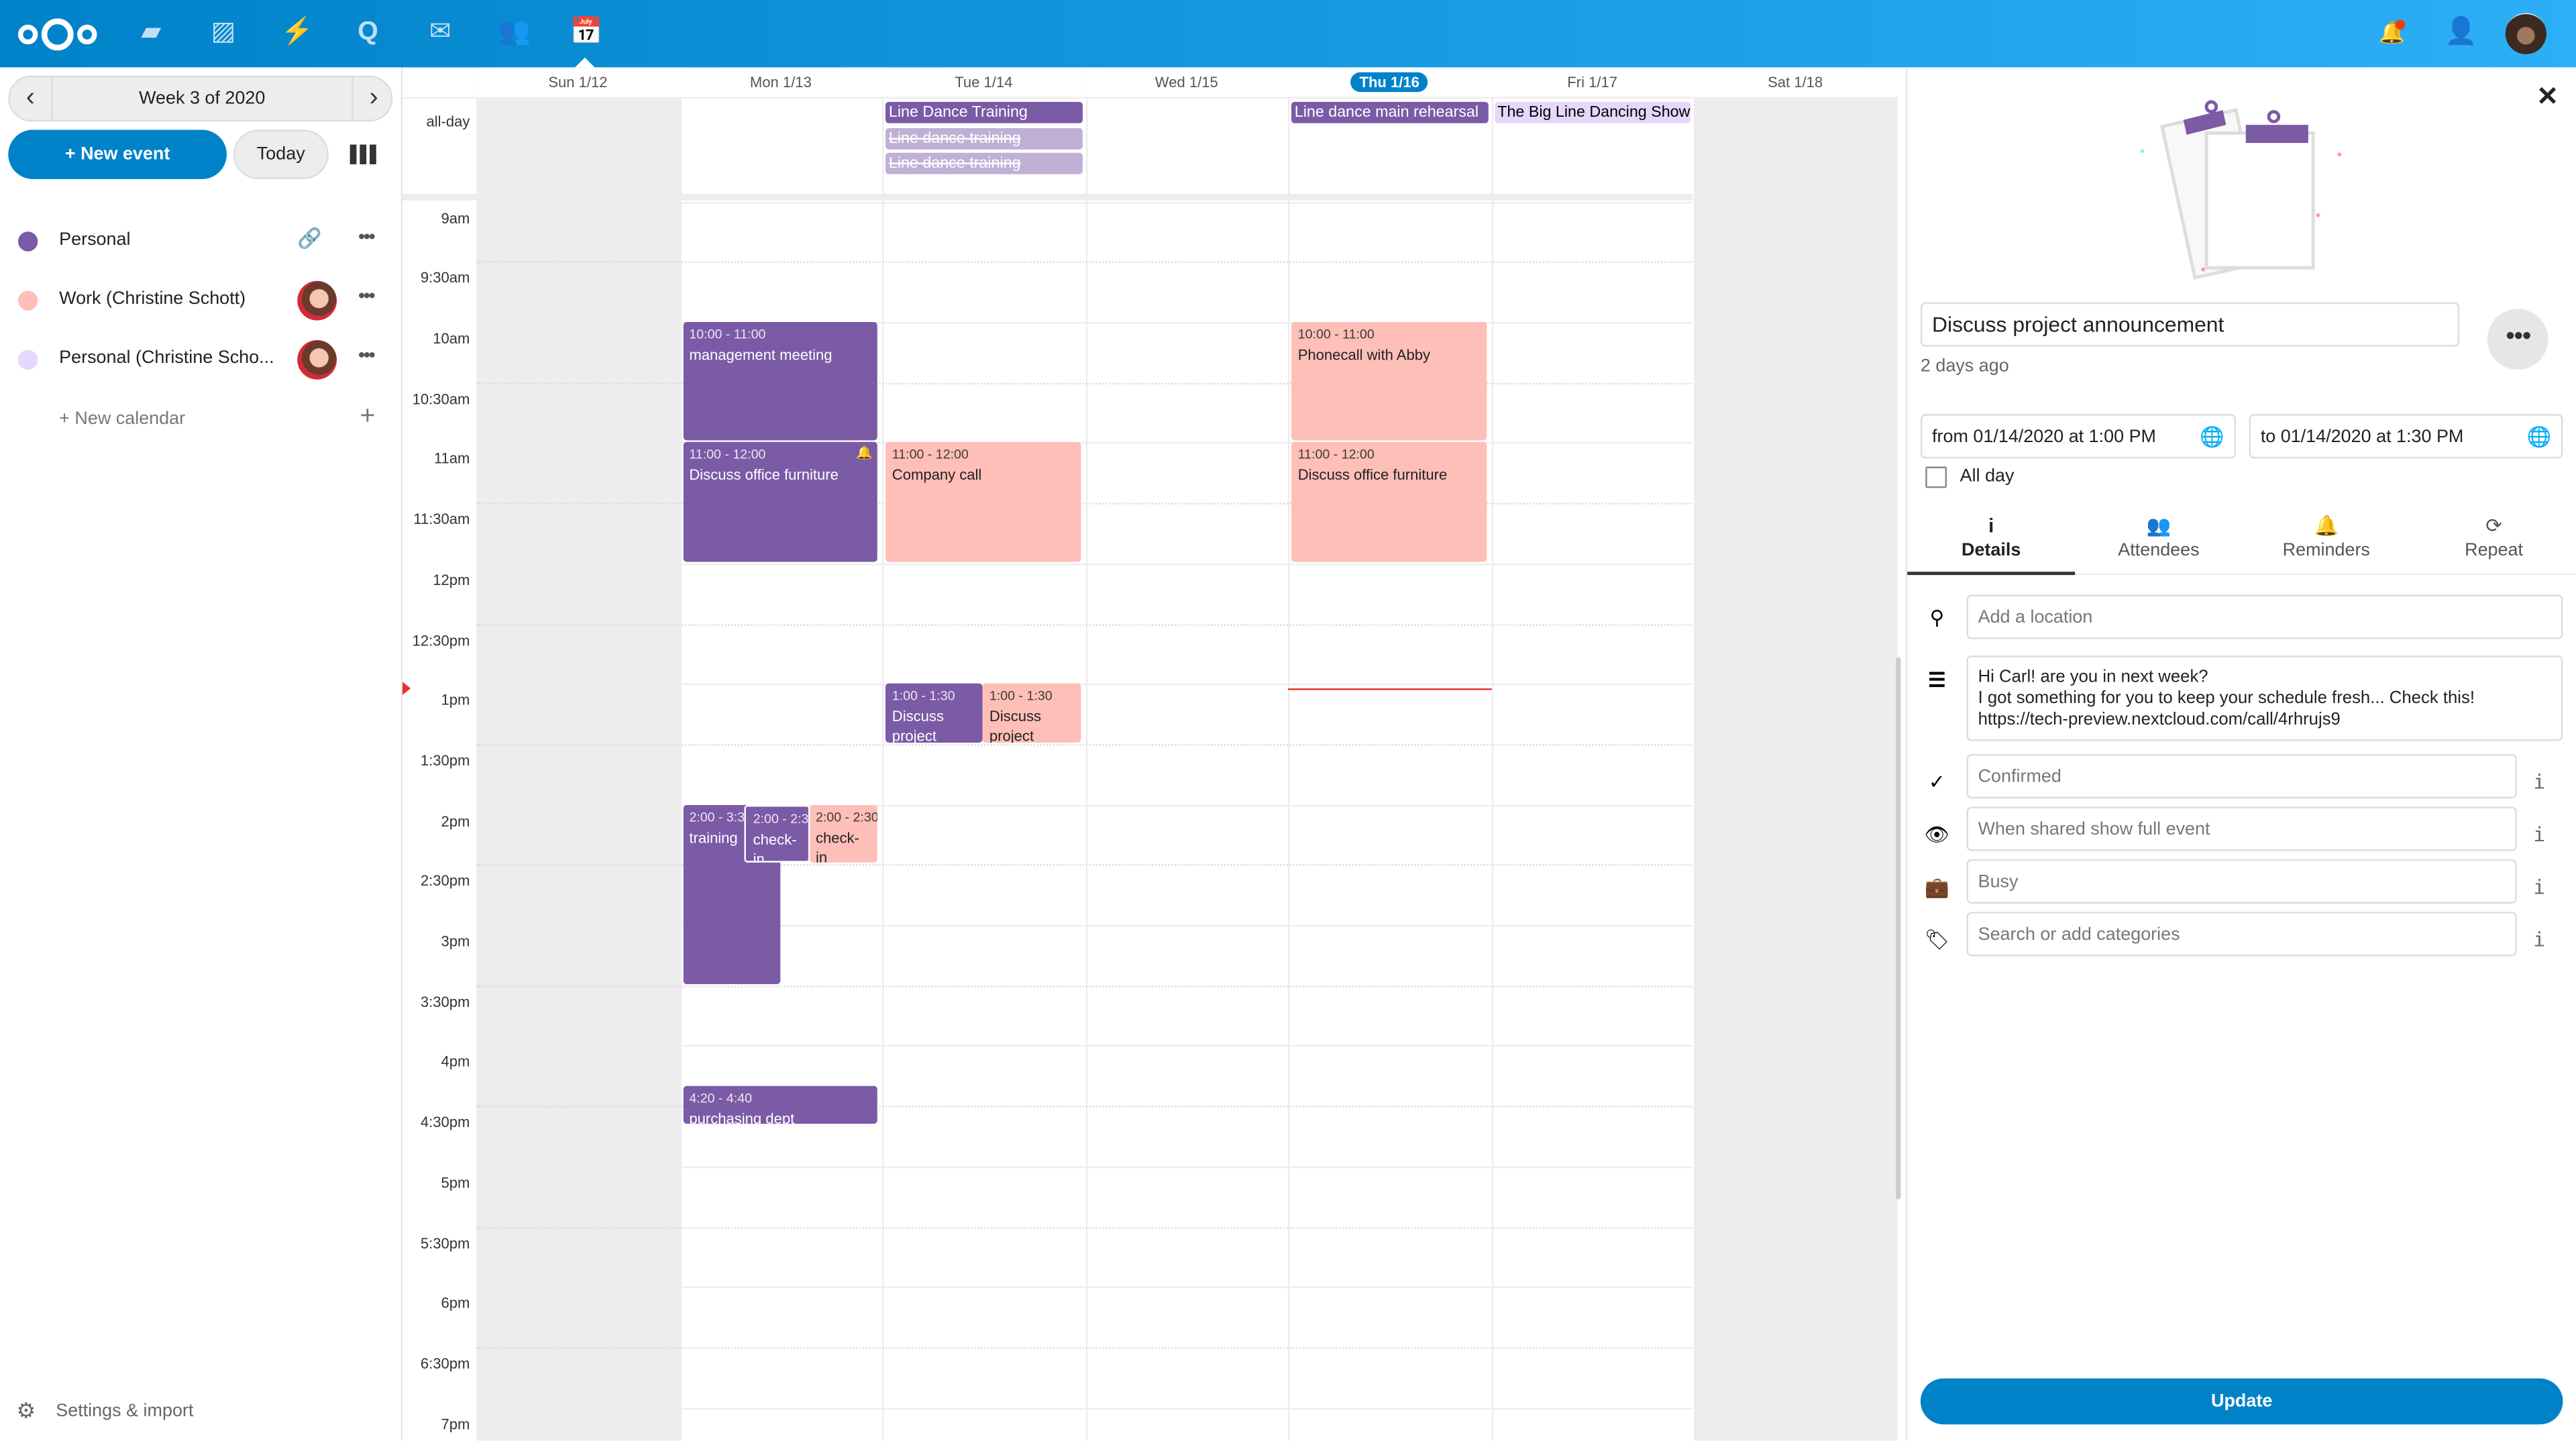 The height and width of the screenshot is (1441, 2576). What do you see at coordinates (578, 82) in the screenshot?
I see `day-header: Sun 1/12` at bounding box center [578, 82].